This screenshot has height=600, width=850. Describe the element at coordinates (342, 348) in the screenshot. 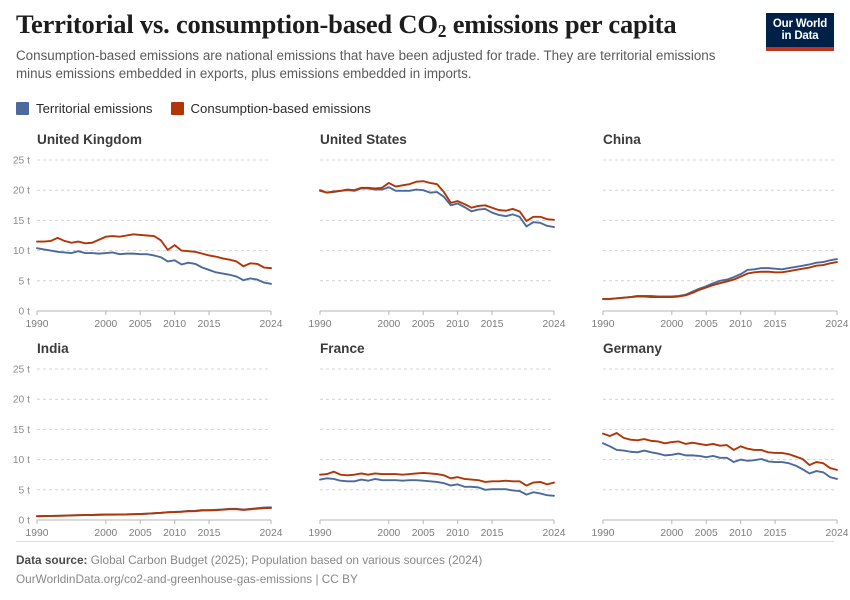

I see `panel-title-france: France` at that location.